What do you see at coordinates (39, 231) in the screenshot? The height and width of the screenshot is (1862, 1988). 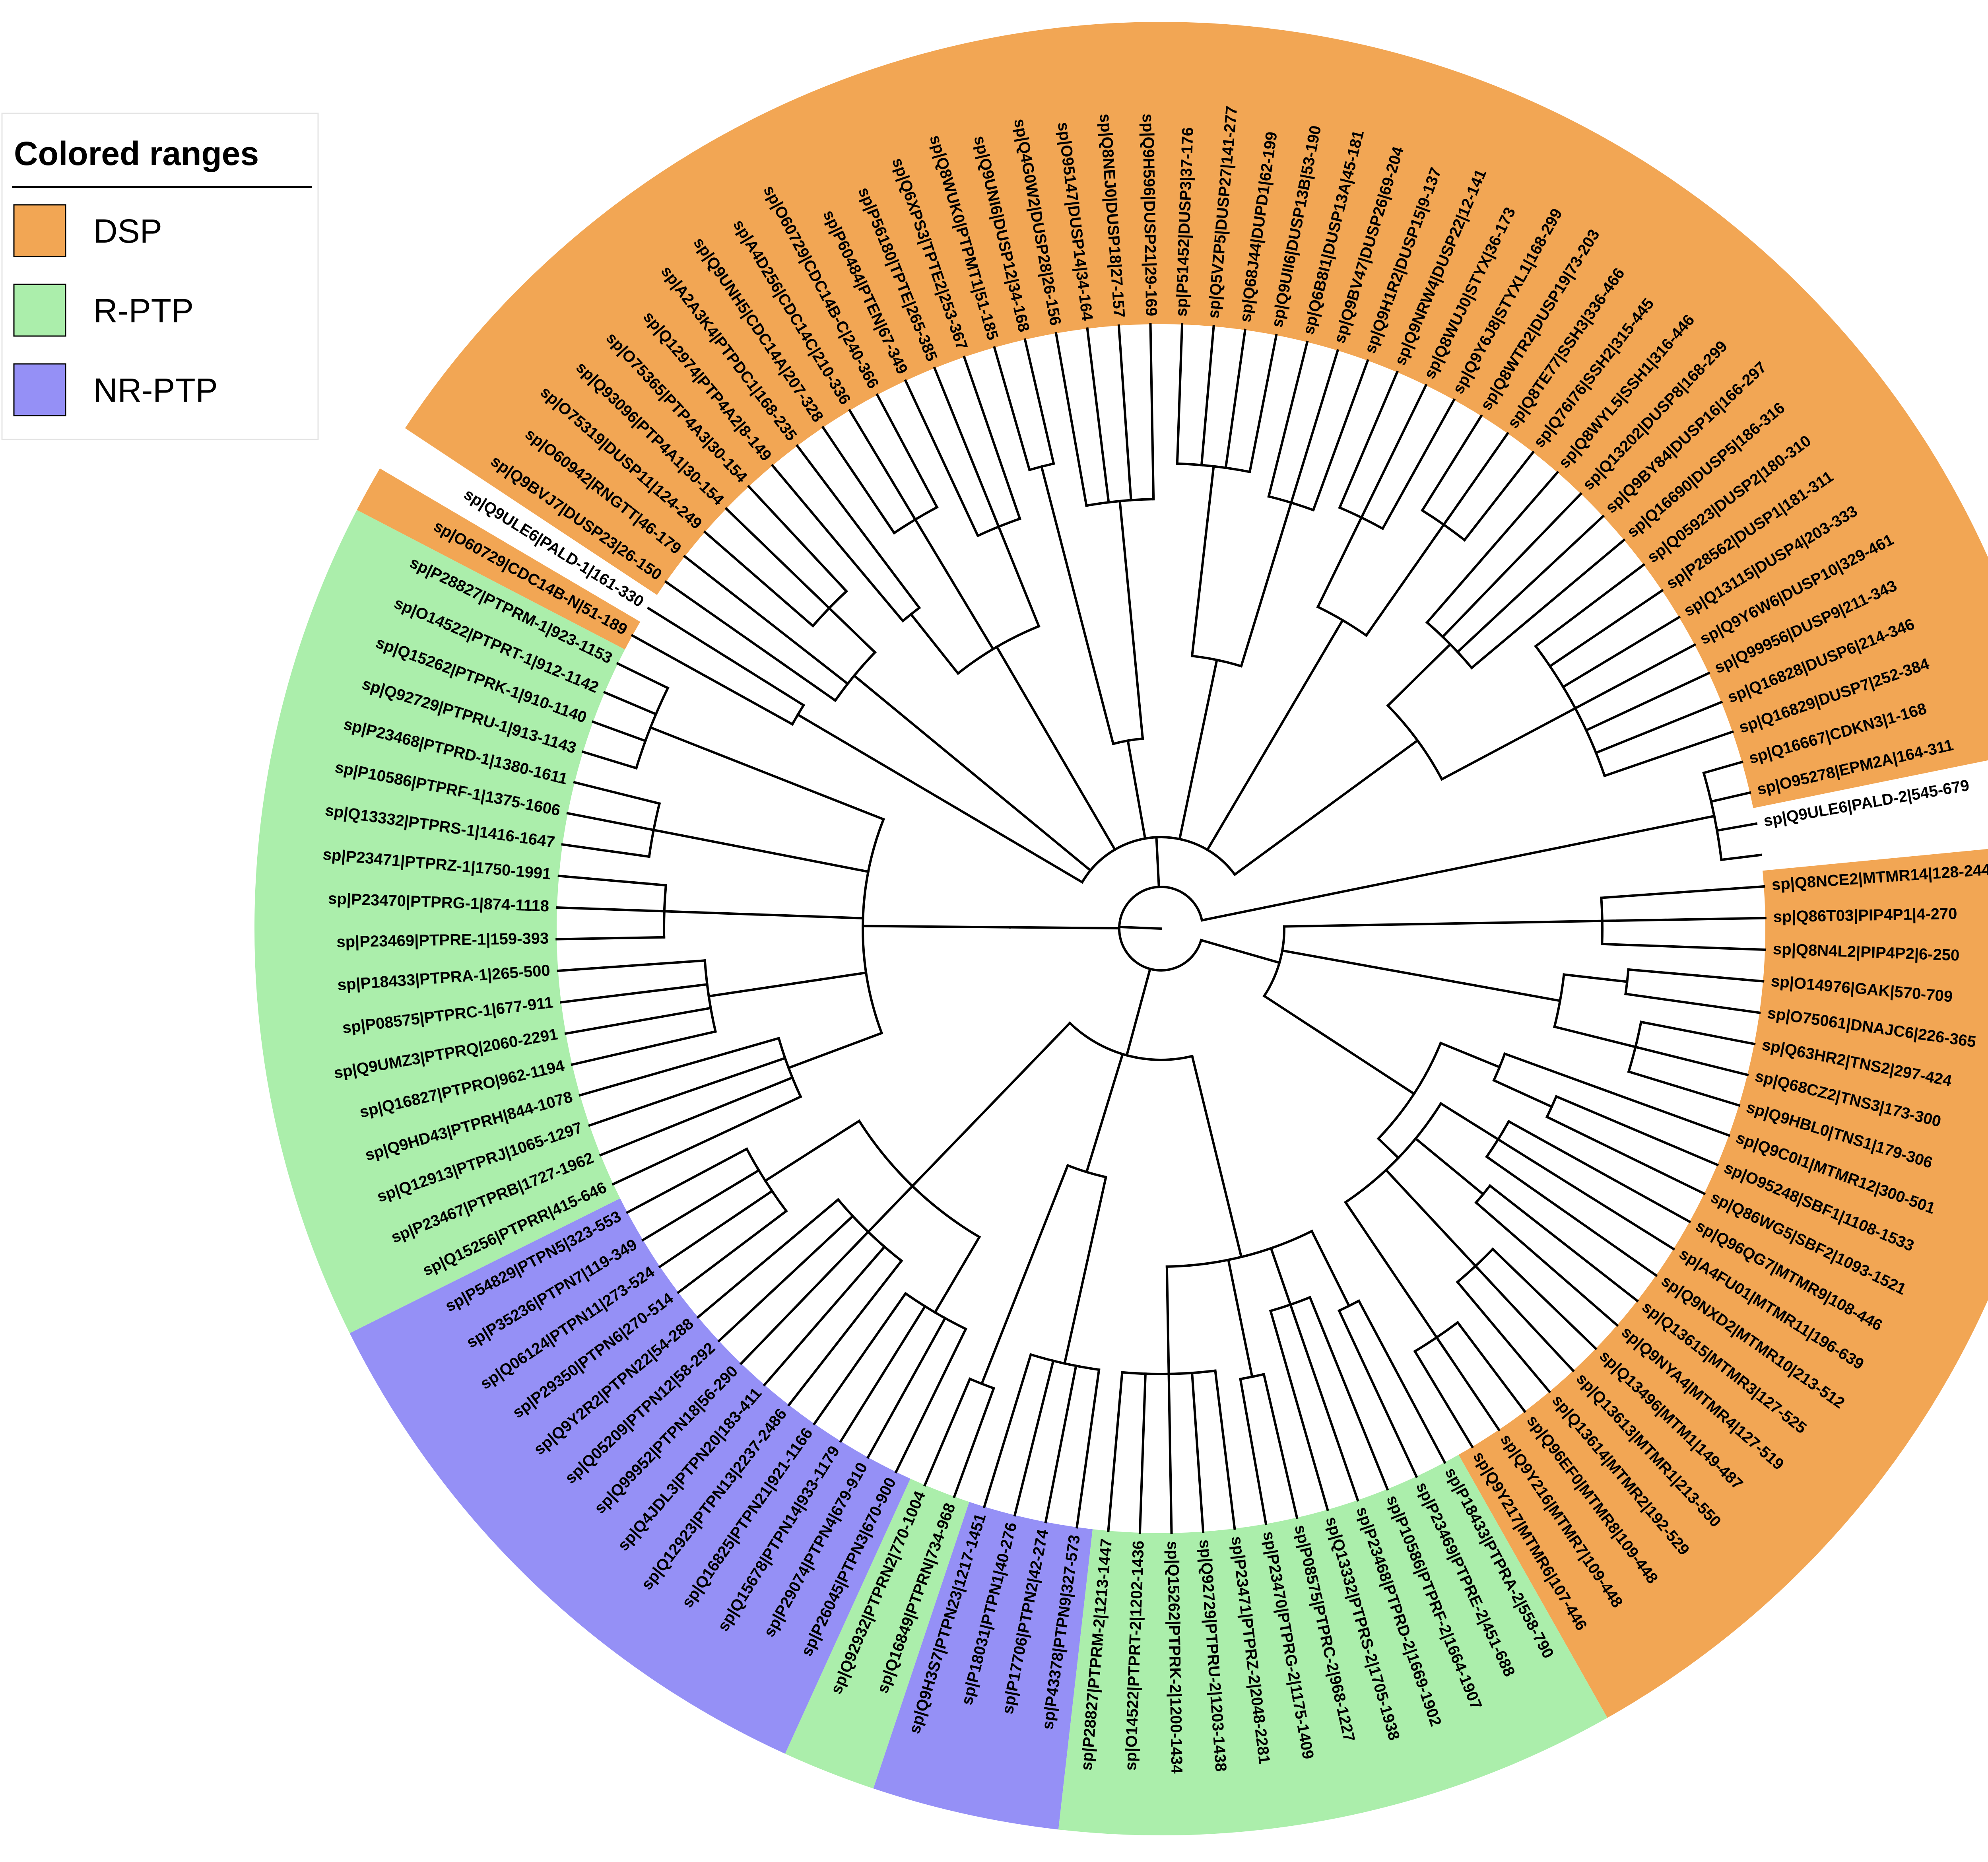 I see `legend-swatch-dsp` at bounding box center [39, 231].